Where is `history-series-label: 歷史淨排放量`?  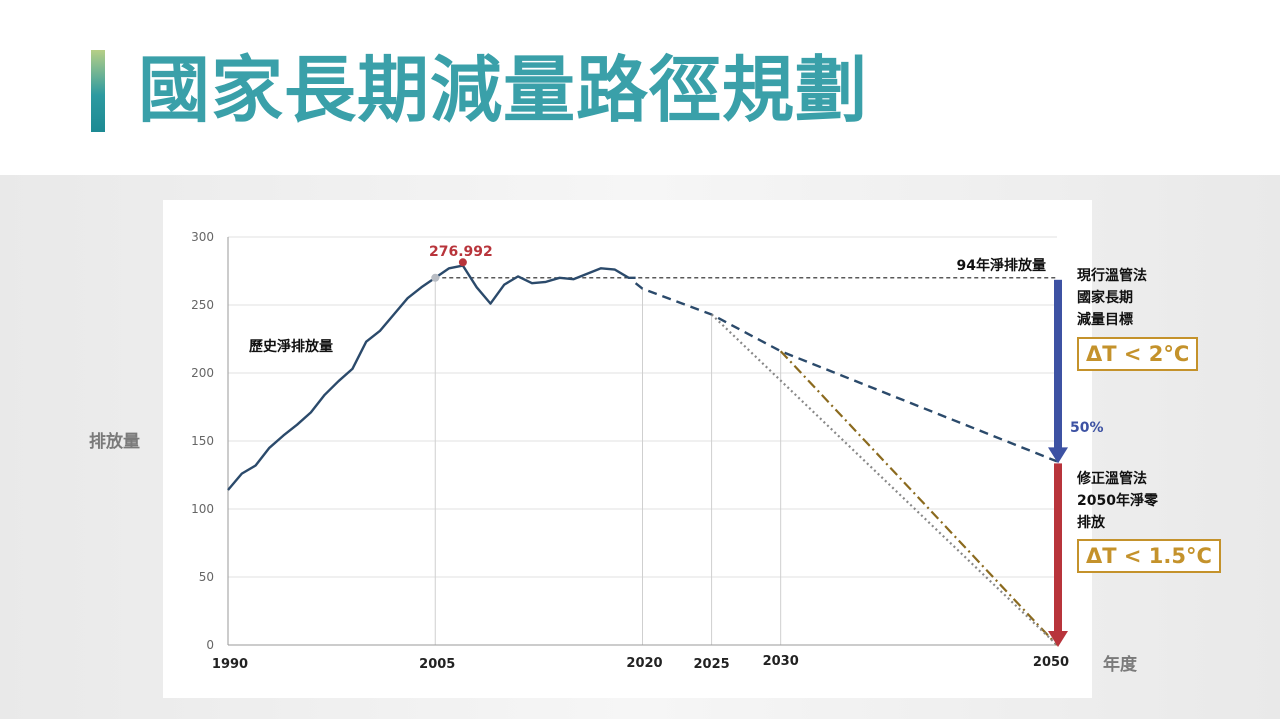 history-series-label: 歷史淨排放量 is located at coordinates (291, 346).